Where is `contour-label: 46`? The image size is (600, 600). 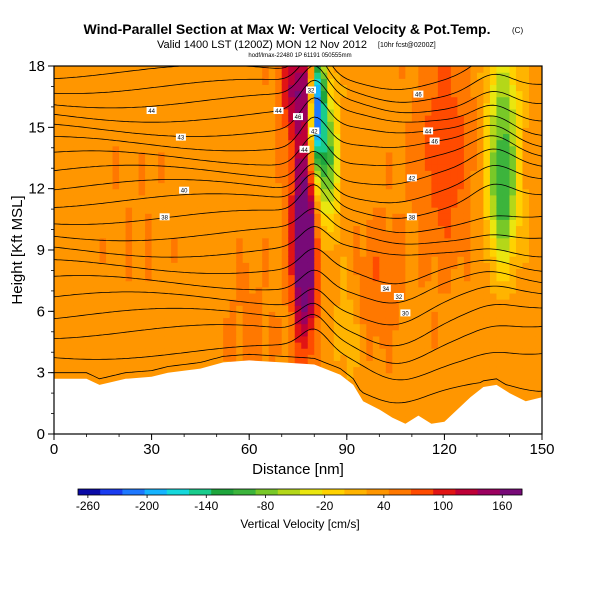 contour-label: 46 is located at coordinates (434, 141).